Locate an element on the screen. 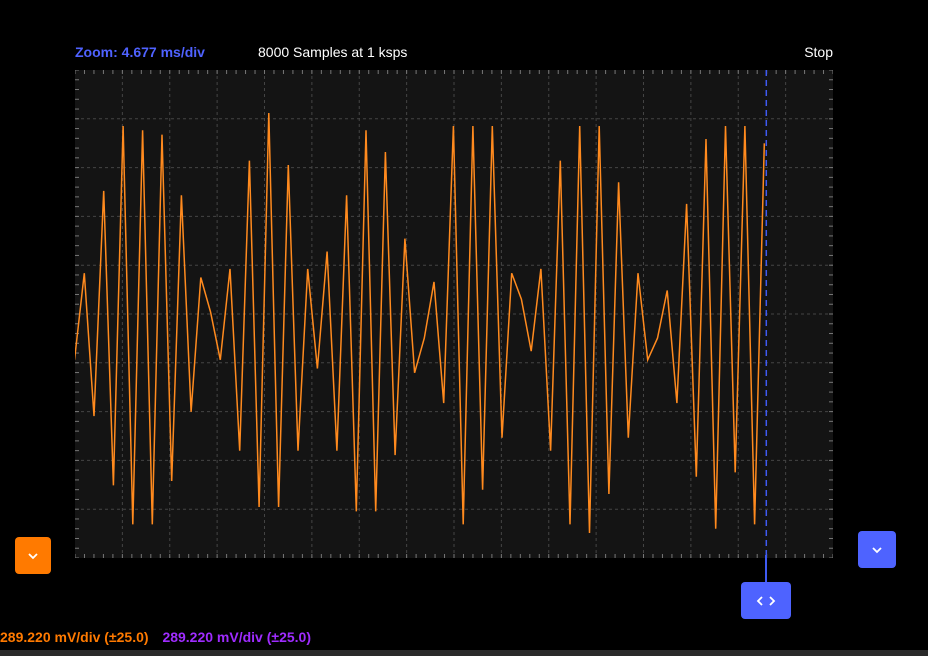 The width and height of the screenshot is (928, 656). timebase-menu-button is located at coordinates (877, 549).